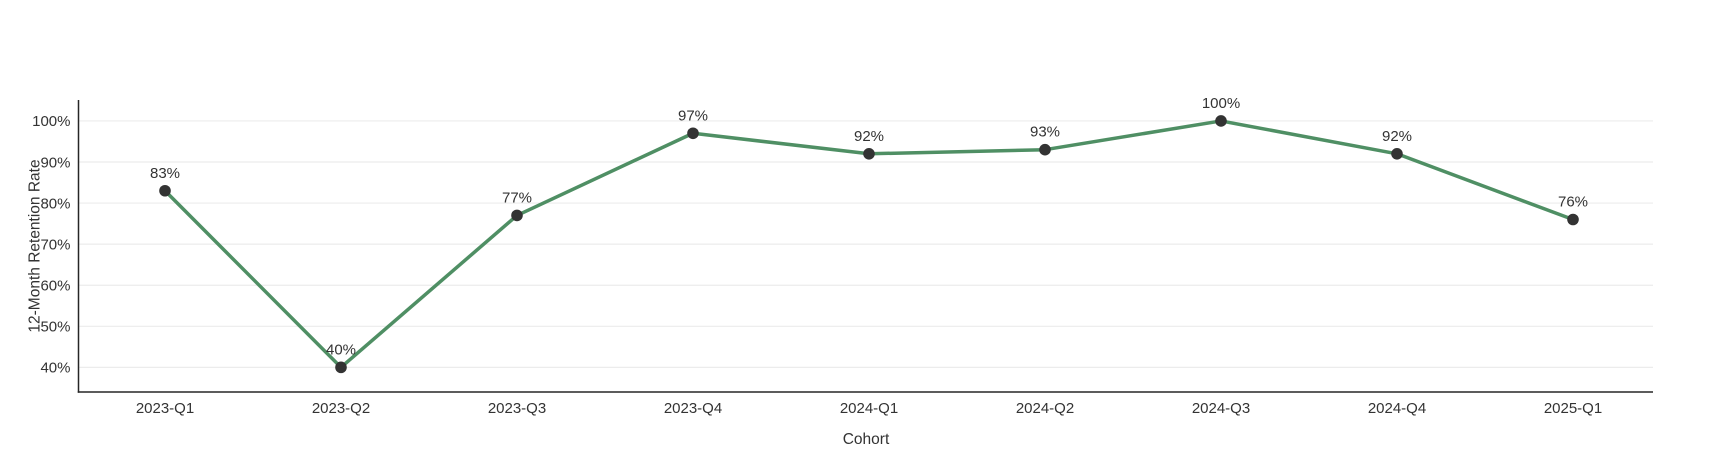  What do you see at coordinates (869, 408) in the screenshot?
I see `x-tick-label: 2024-Q1` at bounding box center [869, 408].